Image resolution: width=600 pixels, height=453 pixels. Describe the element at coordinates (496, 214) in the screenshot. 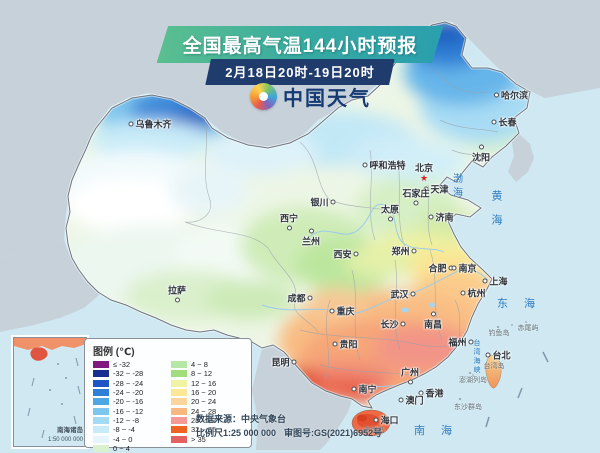

I see `sea-label-黄海: 黄海` at that location.